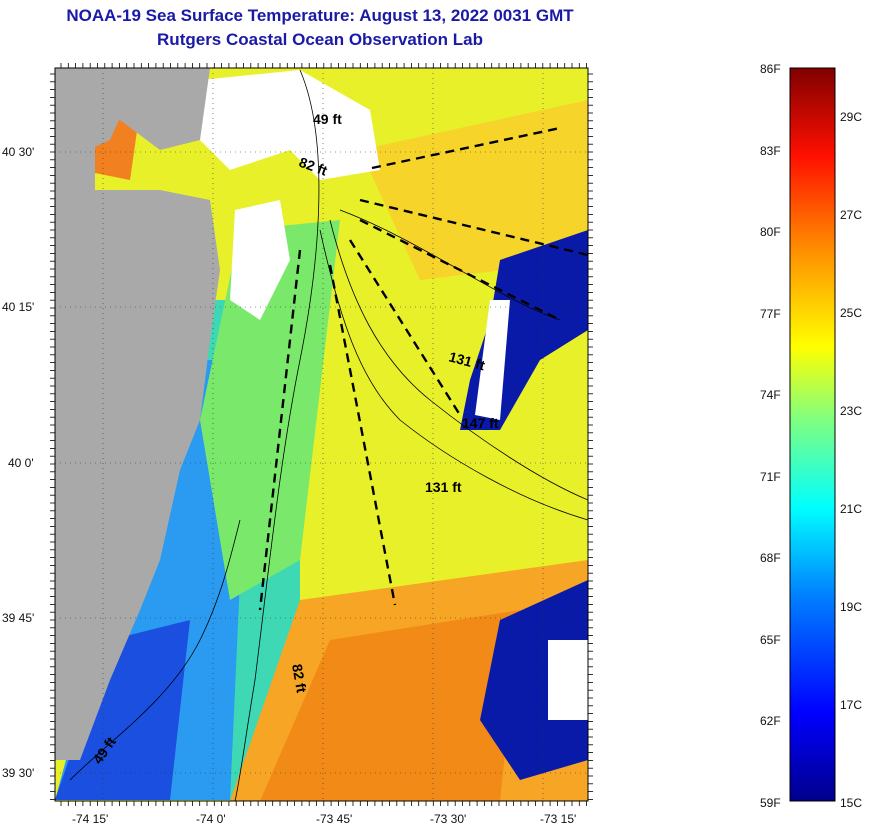 This screenshot has height=832, width=872. I want to click on lon-label: -73 30', so click(448, 819).